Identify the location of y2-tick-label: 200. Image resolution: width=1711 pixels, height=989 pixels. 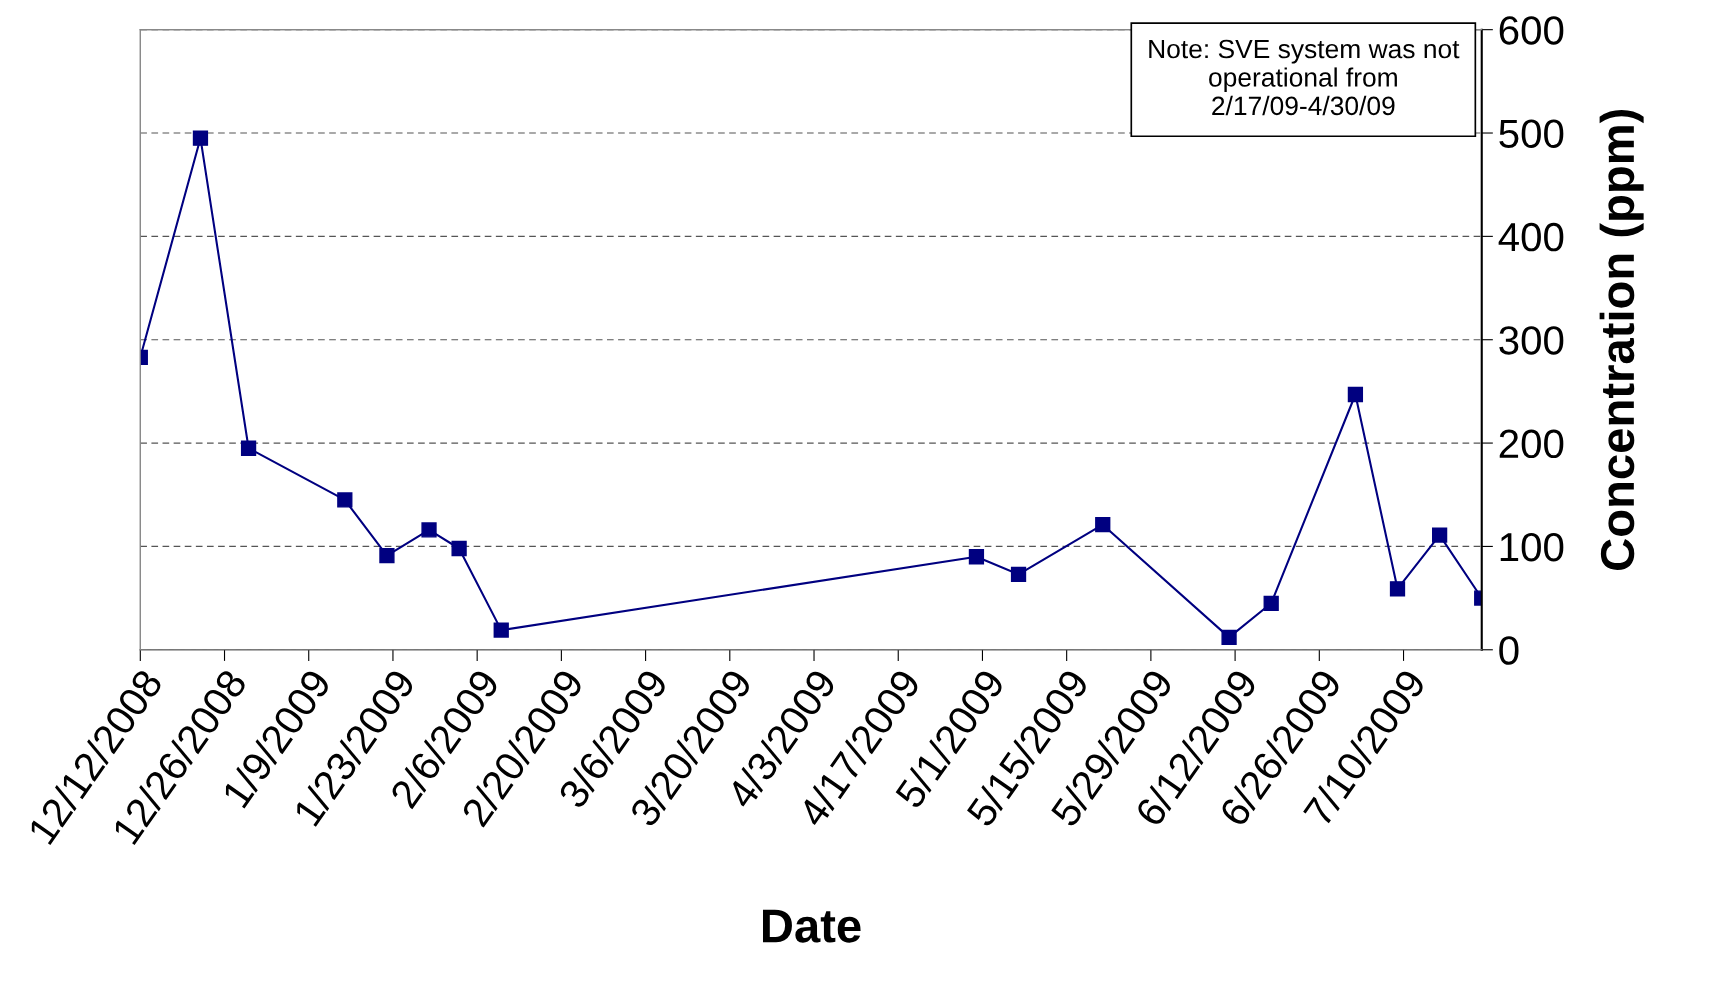
(1531, 444).